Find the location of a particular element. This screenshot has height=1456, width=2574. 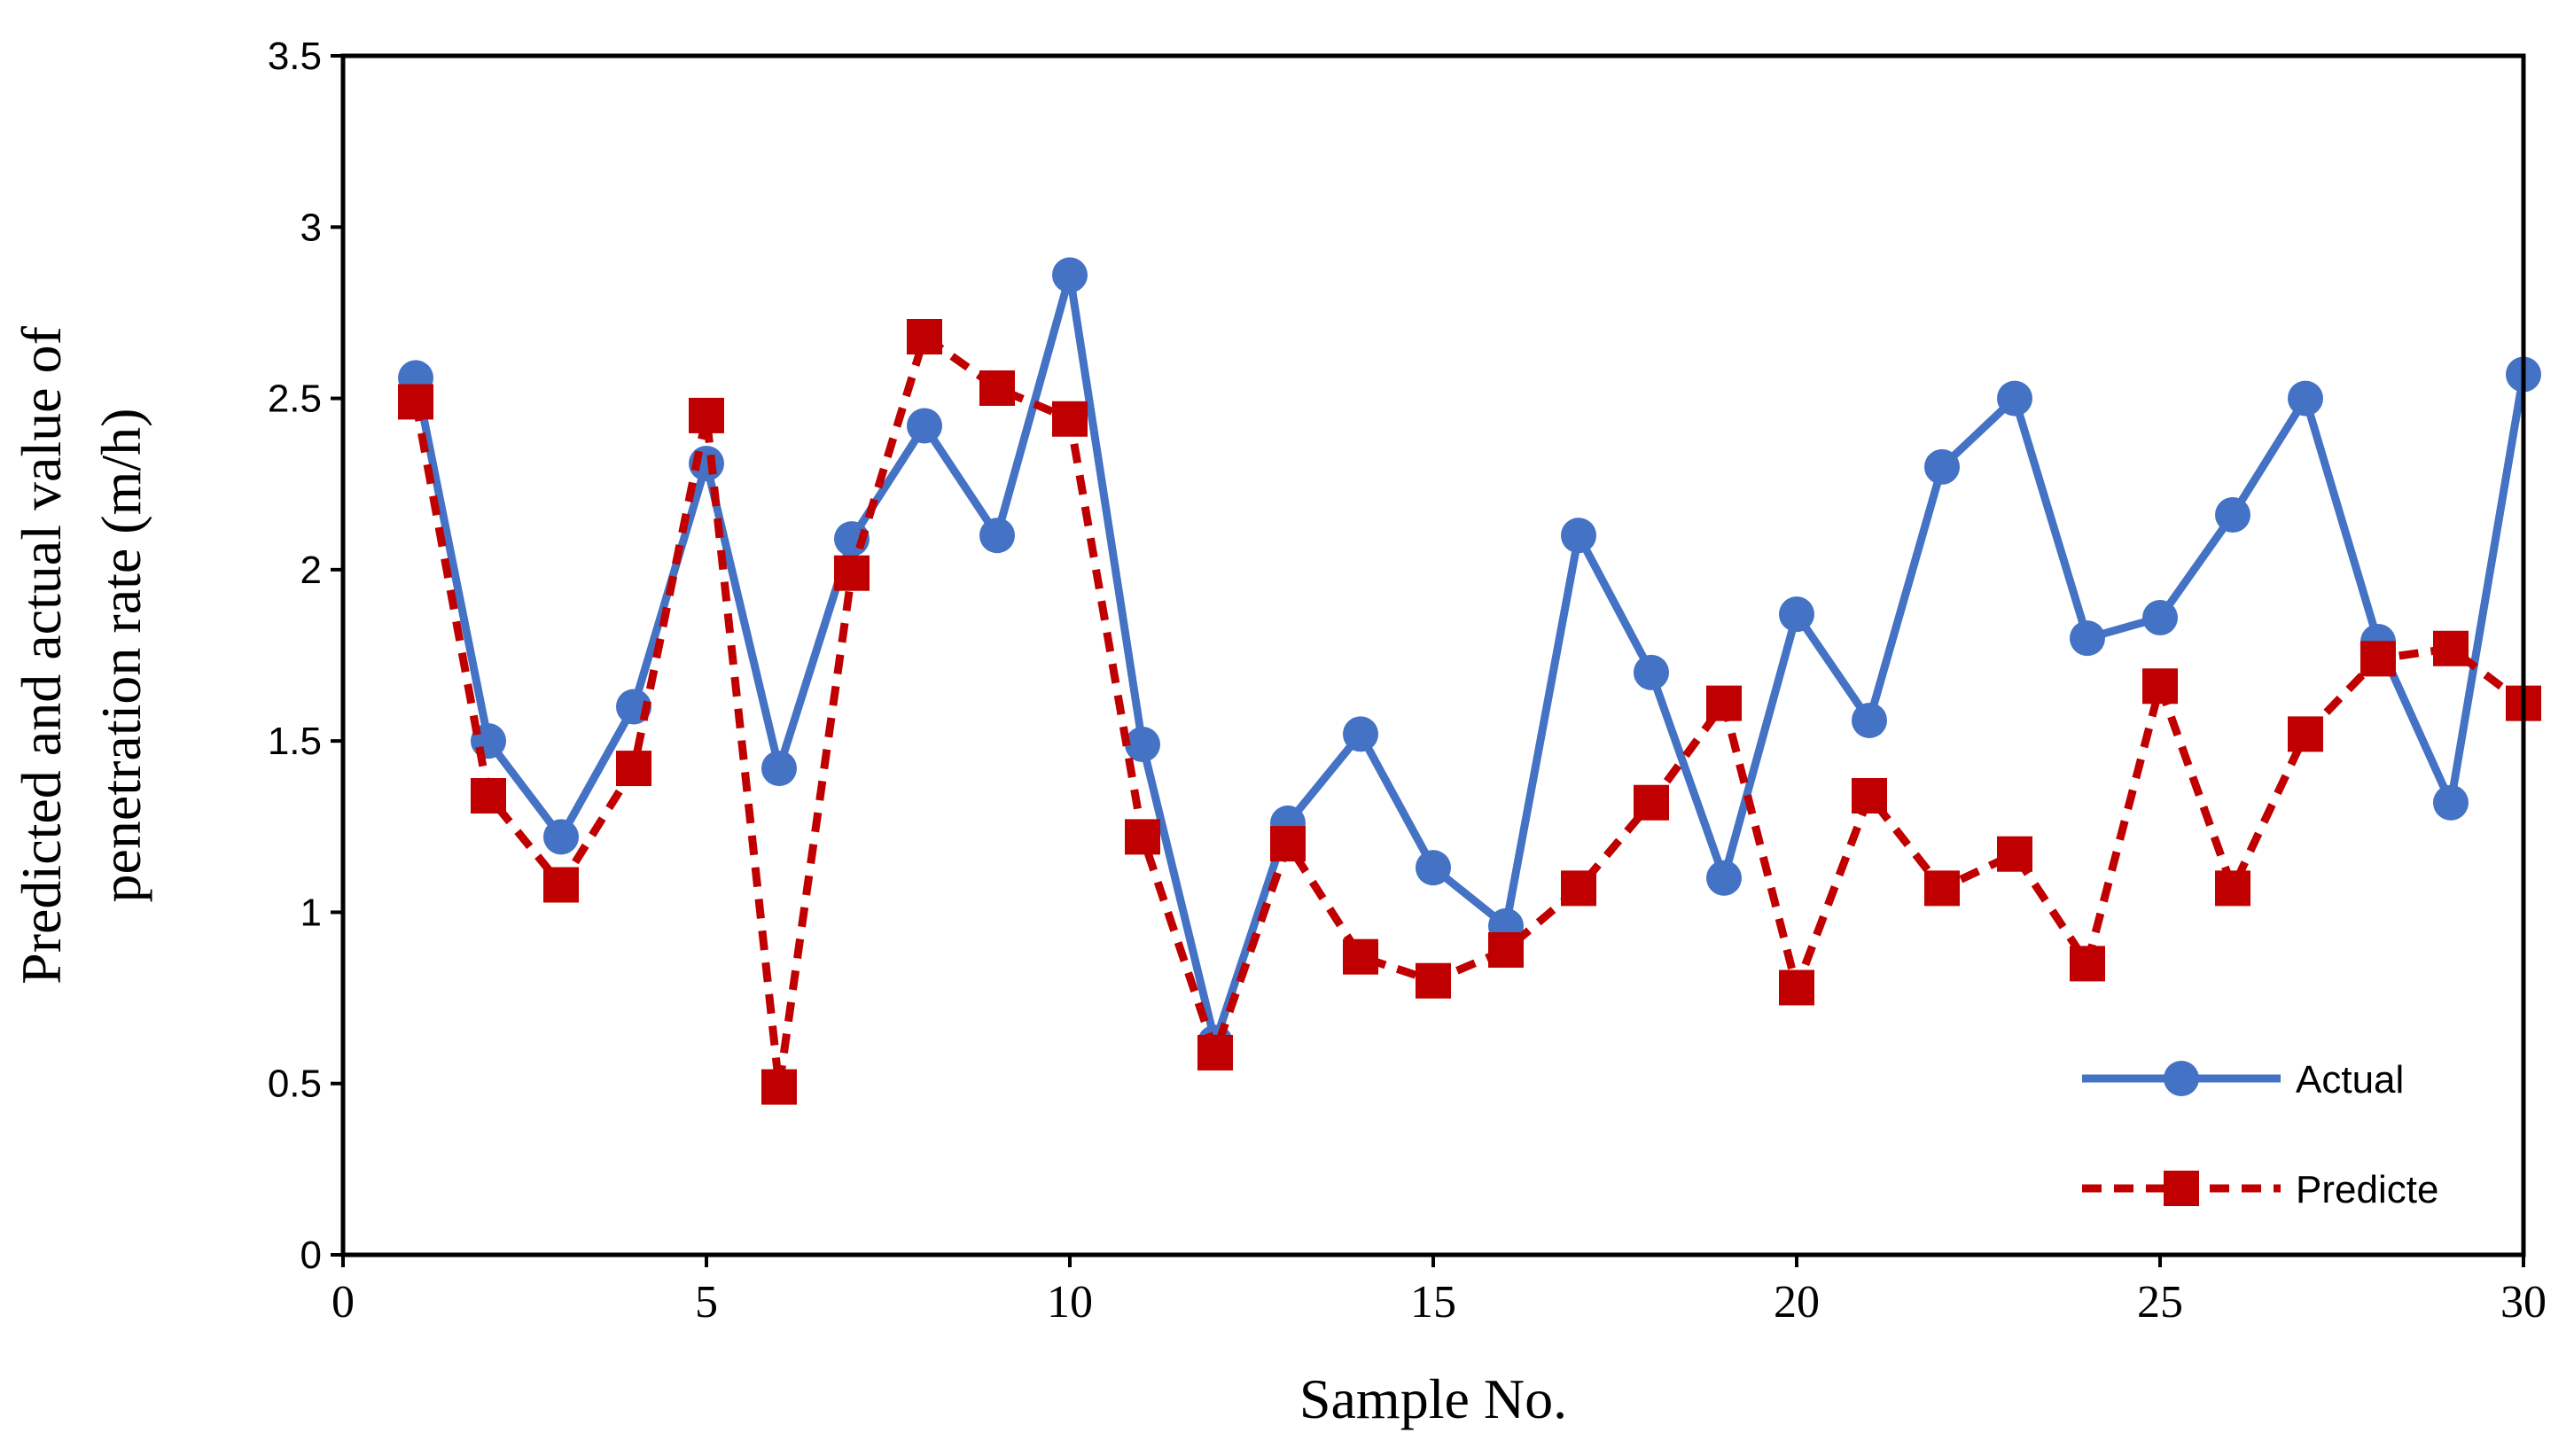

legend-label: Actual is located at coordinates (2350, 1080).